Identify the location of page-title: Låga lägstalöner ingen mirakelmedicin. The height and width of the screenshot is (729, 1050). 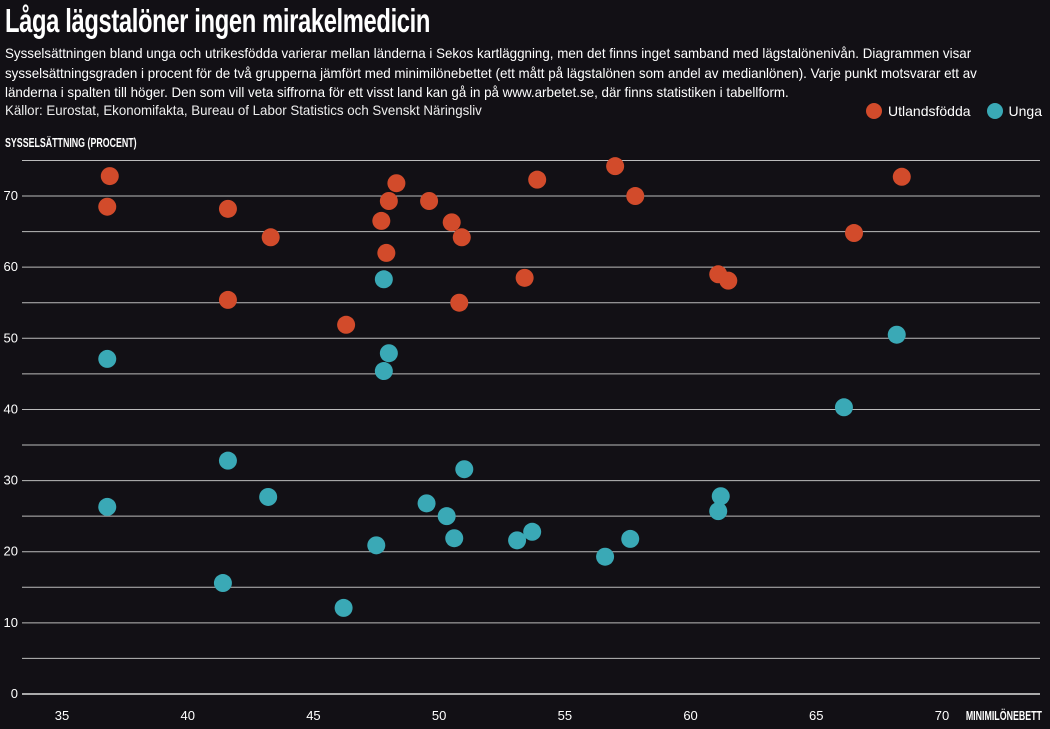
(218, 20).